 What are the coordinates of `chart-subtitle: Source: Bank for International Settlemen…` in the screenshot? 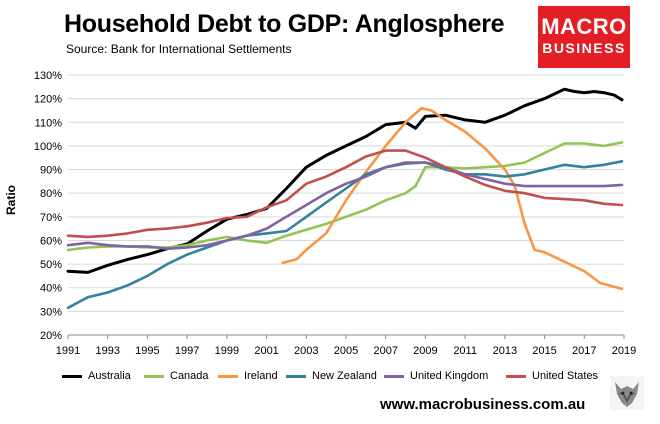 It's located at (179, 49).